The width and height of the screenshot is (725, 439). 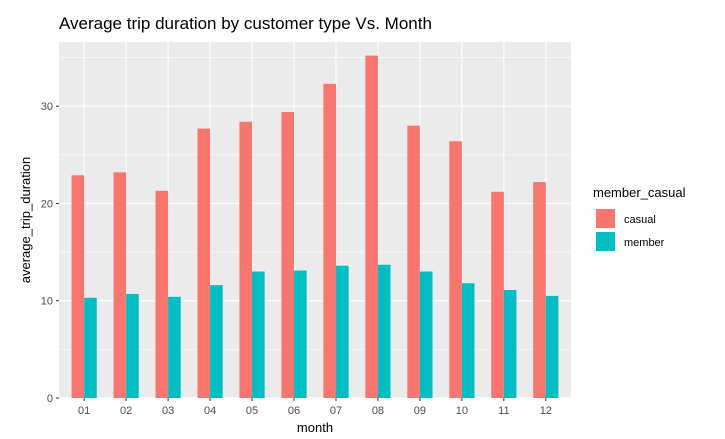 I want to click on y-tick-label: 0, so click(x=50, y=399).